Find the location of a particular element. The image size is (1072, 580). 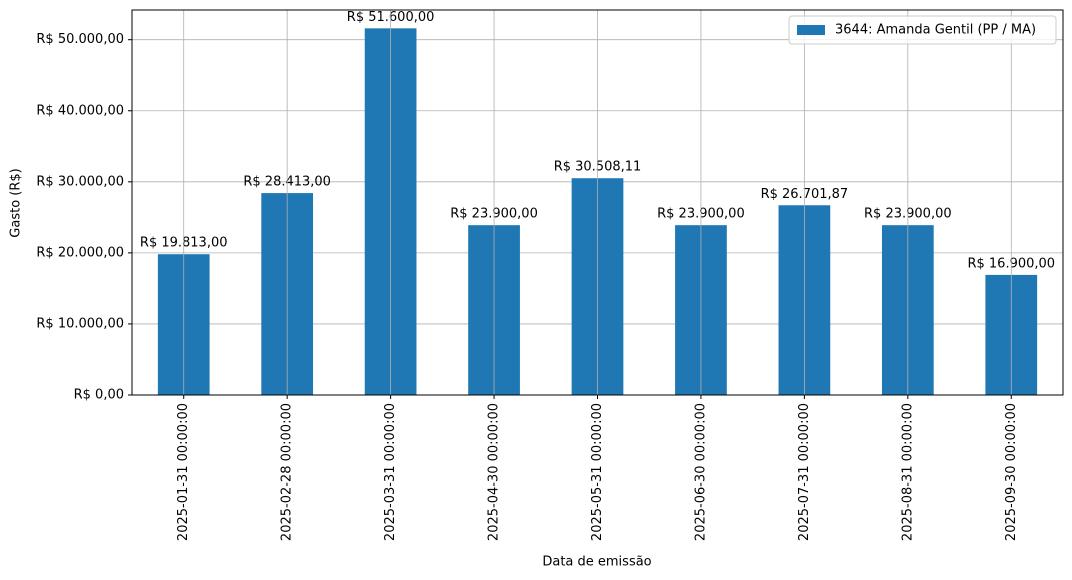

legend-box is located at coordinates (922, 30).